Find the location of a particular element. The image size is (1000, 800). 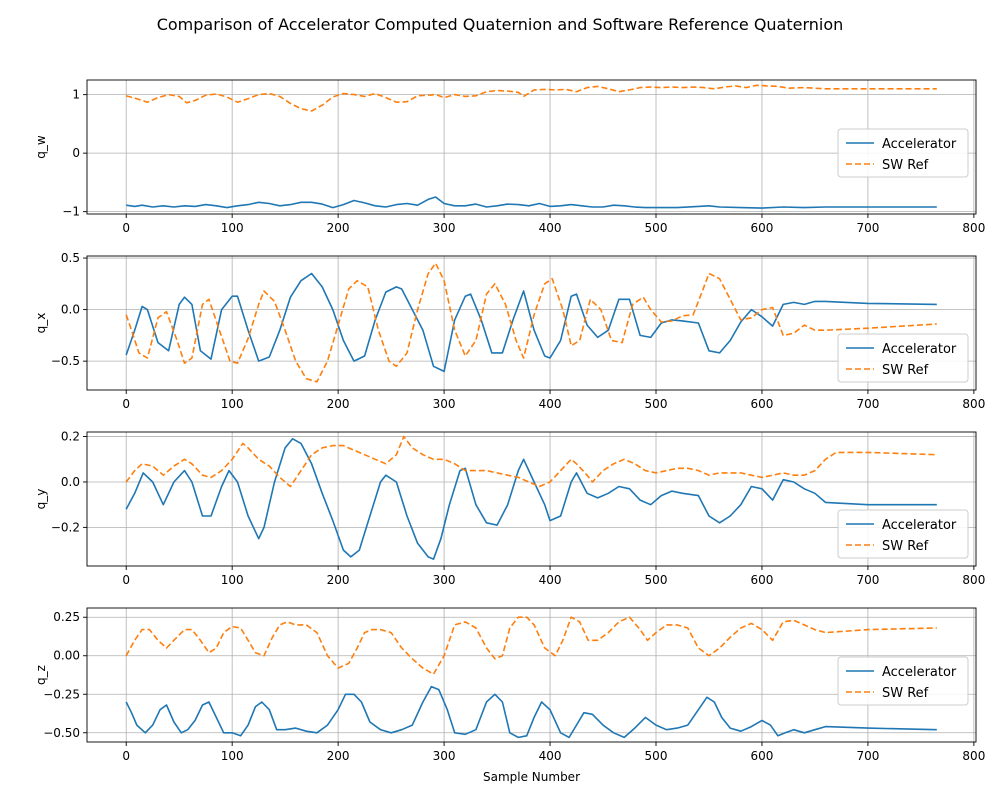

y-tick-label: 1 is located at coordinates (76, 95).